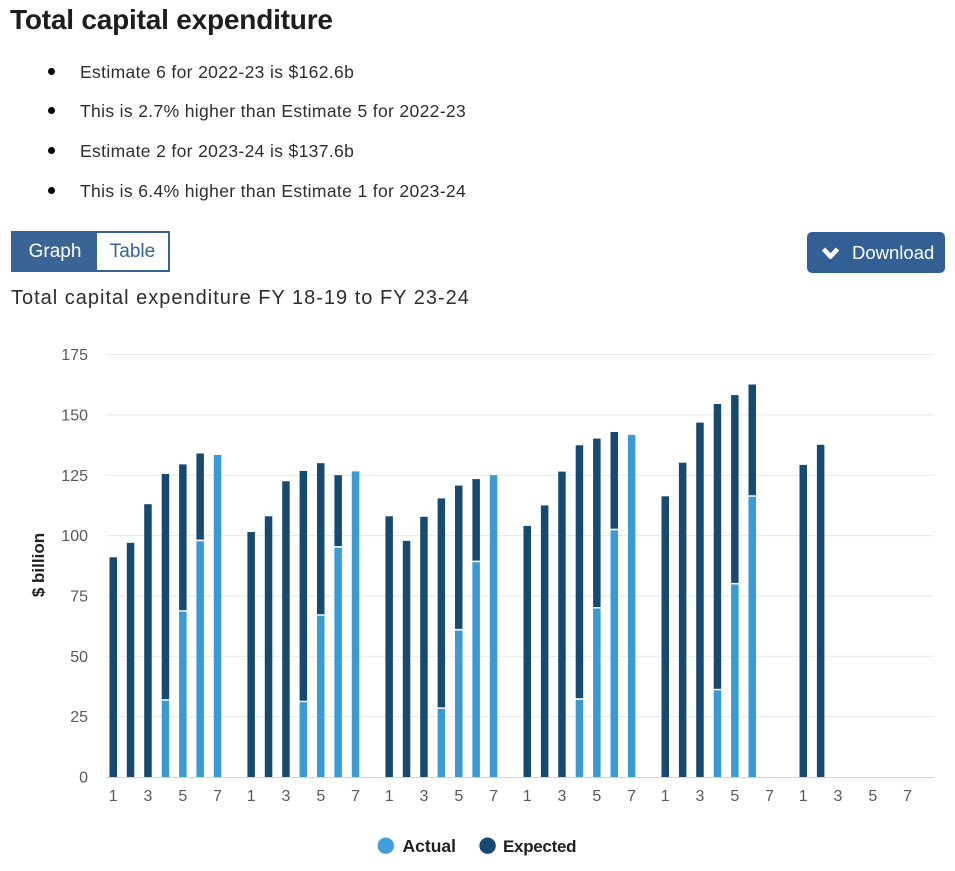 Image resolution: width=955 pixels, height=871 pixels. I want to click on svg-text: 175, so click(74, 355).